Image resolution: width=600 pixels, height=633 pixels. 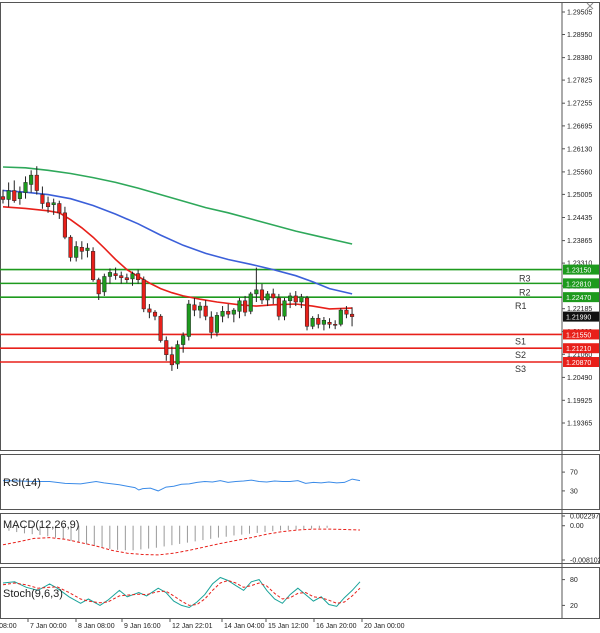 I want to click on level-name-r2: R2, so click(x=525, y=292).